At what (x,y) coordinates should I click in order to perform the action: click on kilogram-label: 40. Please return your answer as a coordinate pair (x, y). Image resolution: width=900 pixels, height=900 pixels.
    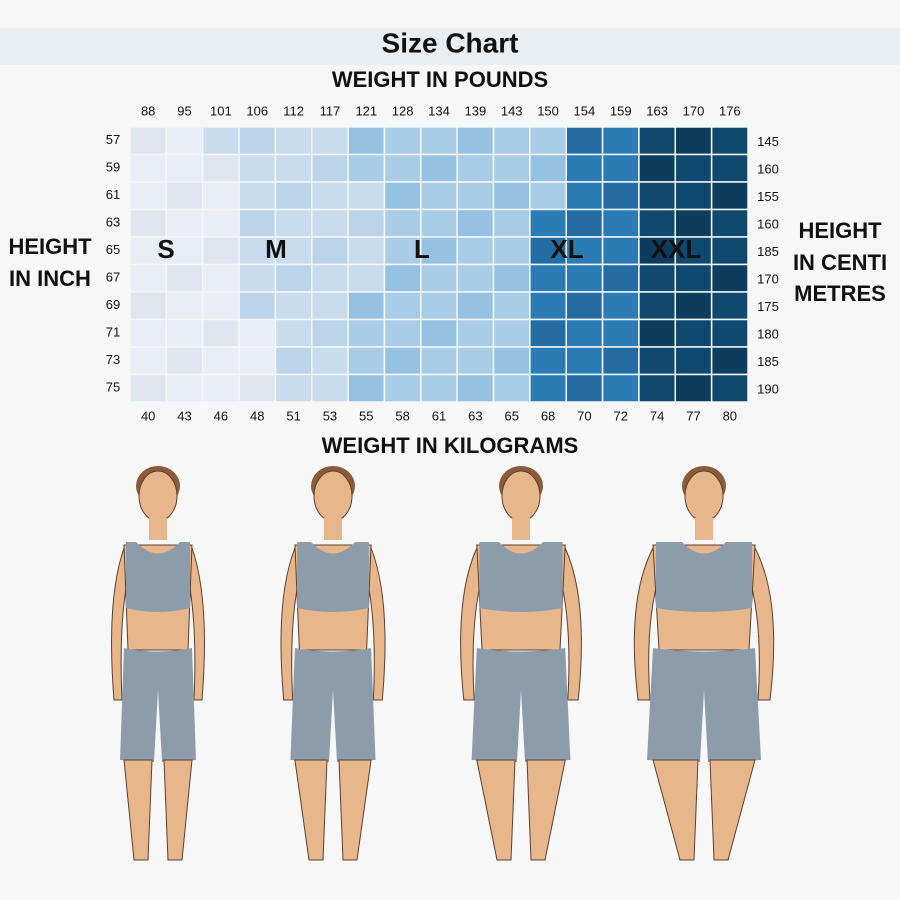
    Looking at the image, I should click on (148, 415).